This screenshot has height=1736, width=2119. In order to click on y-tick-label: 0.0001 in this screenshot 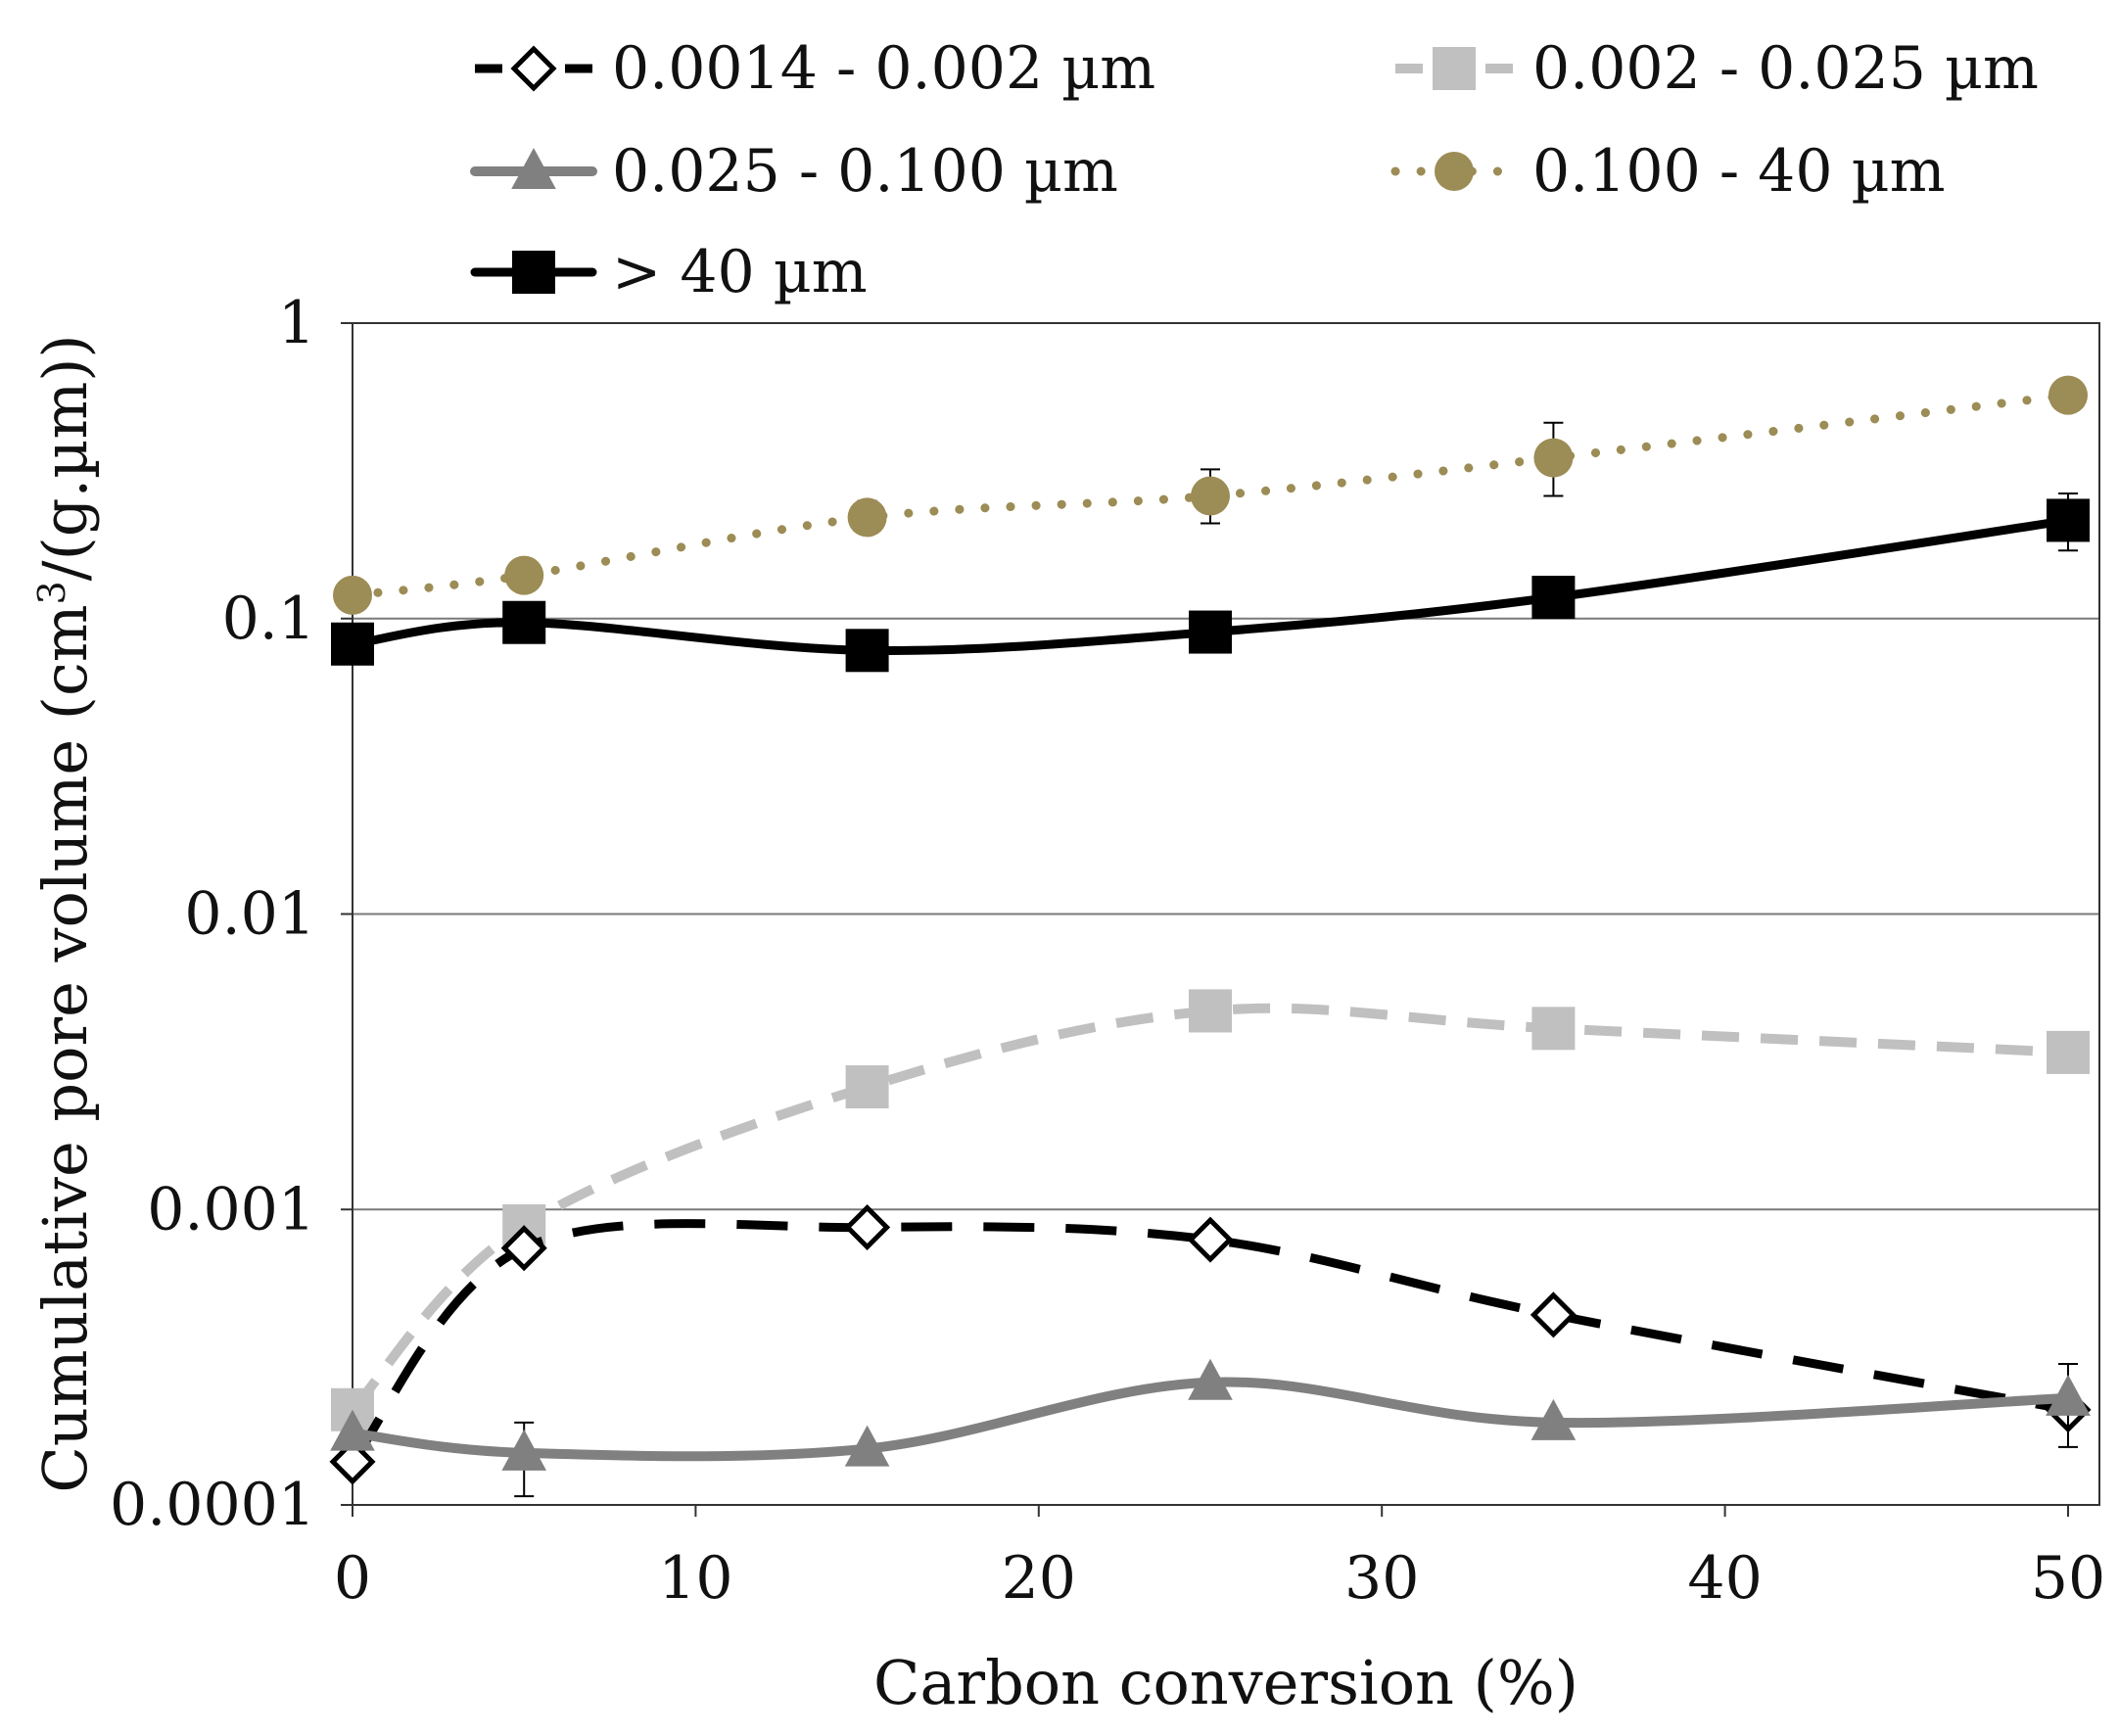, I will do `click(212, 1505)`.